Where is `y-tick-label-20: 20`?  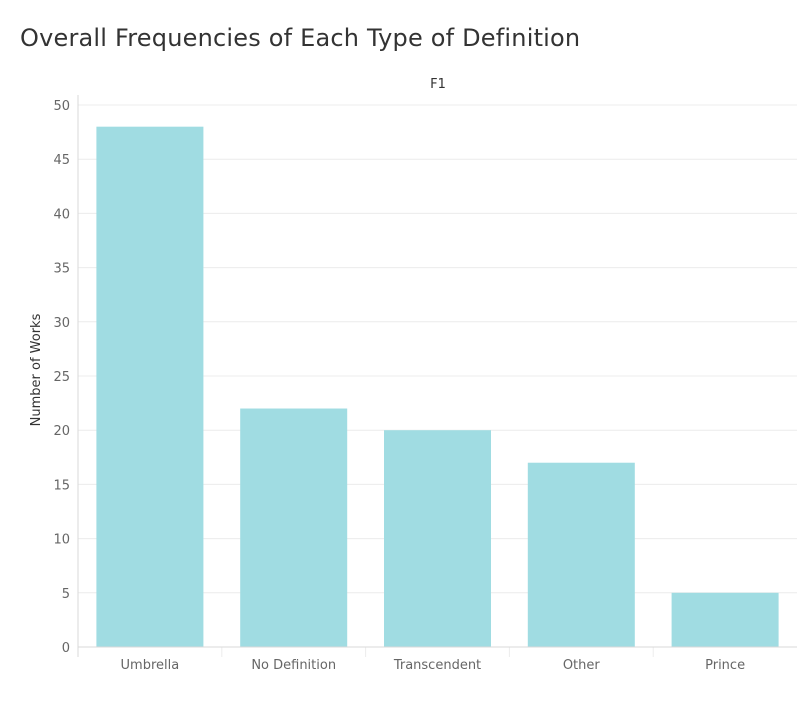
y-tick-label-20: 20 is located at coordinates (61, 431).